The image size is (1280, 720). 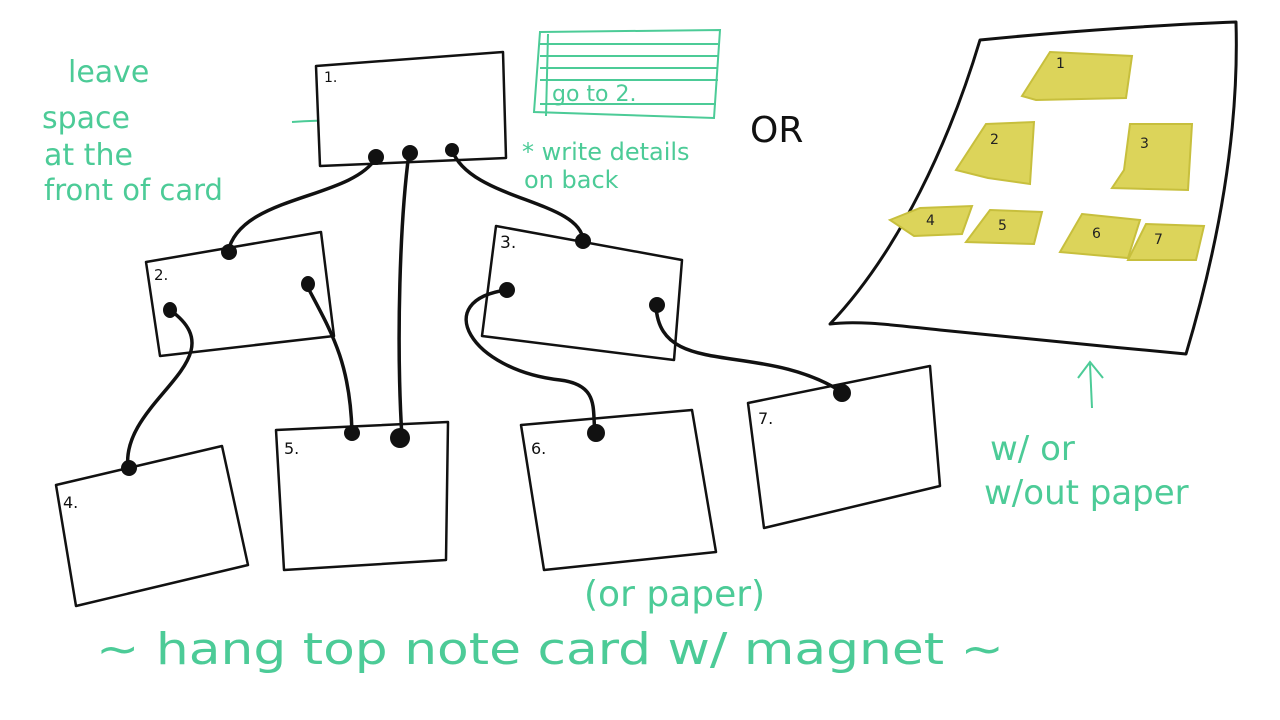 I want to click on bottom-caption: ~ hang top note card w/ magnet ~, so click(x=550, y=649).